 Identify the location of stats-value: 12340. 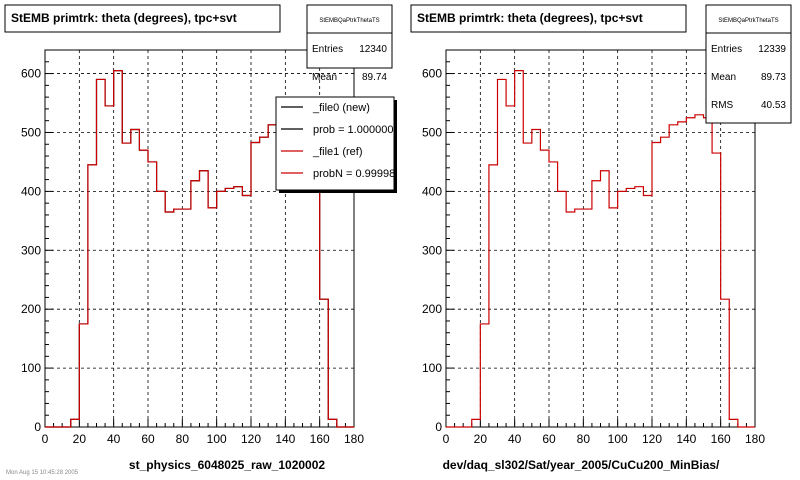
(373, 49).